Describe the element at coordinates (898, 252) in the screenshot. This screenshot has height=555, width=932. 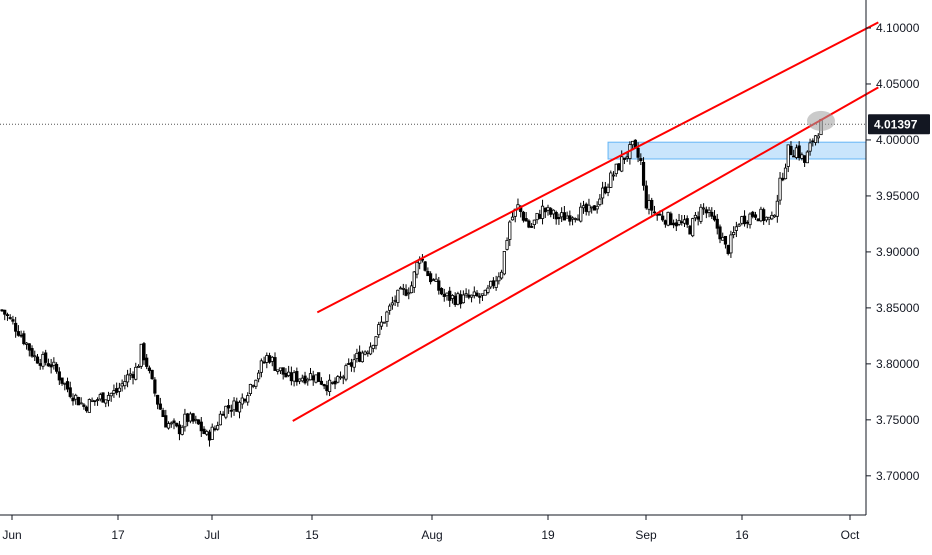
I see `y-tick-label: 3.90000` at that location.